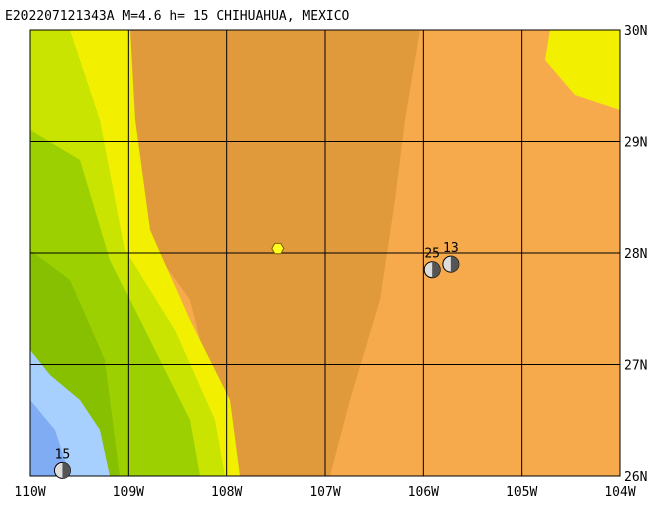 This screenshot has height=505, width=666. I want to click on lat-label: 28N, so click(635, 254).